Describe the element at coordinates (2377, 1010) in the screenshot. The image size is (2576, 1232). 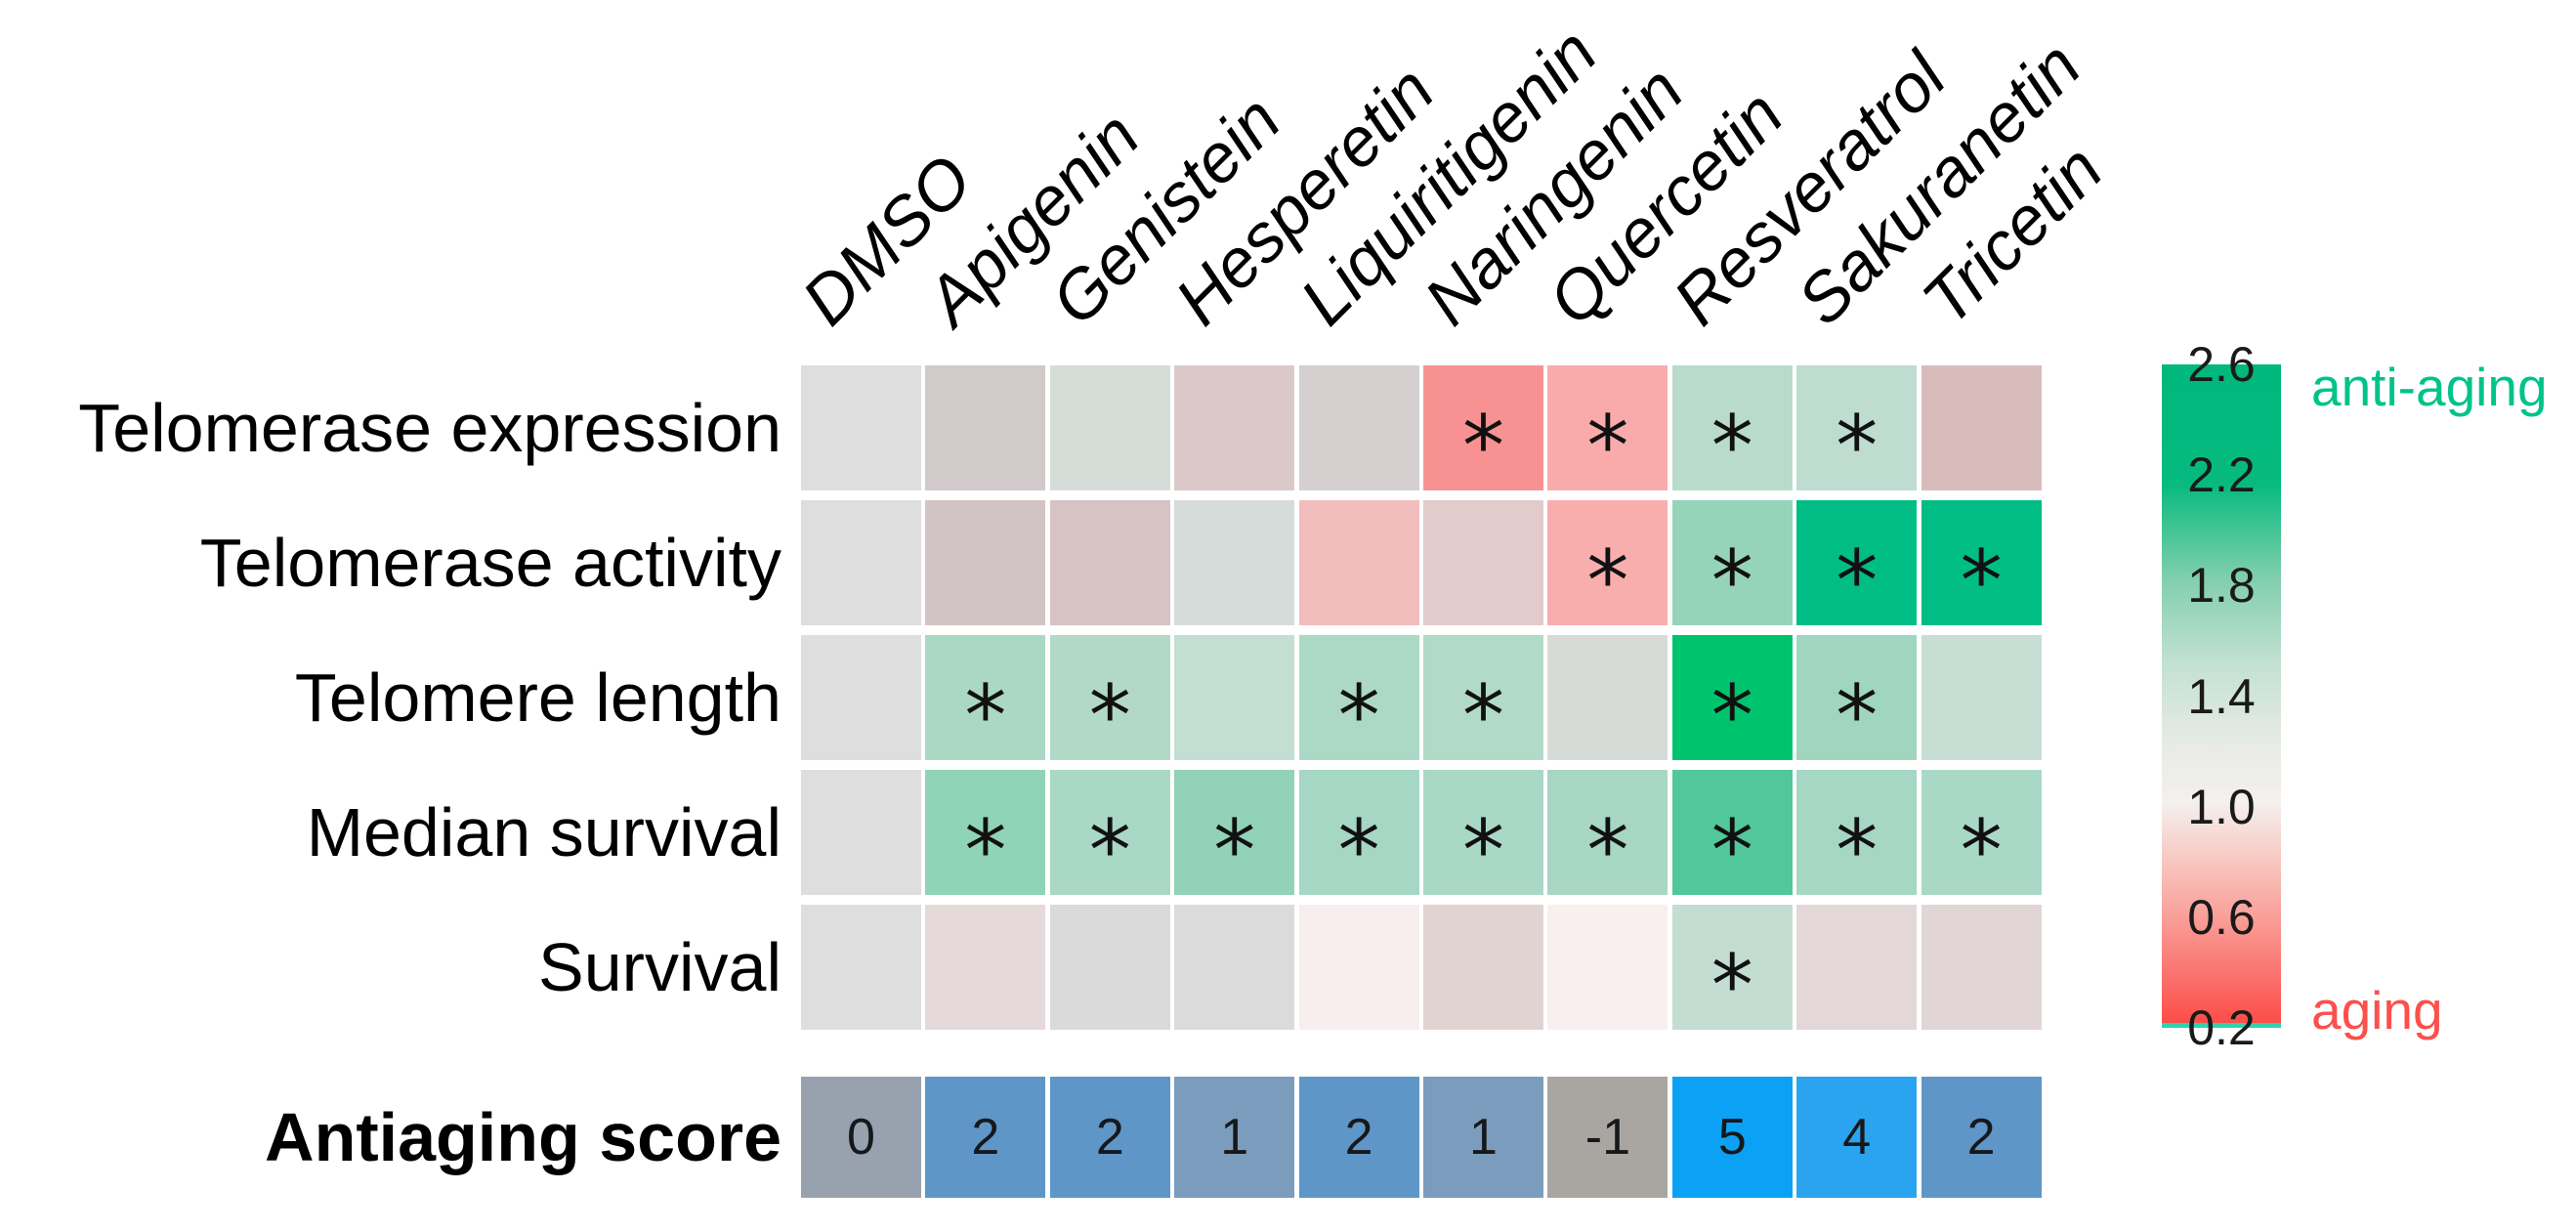
I see `colorbar-label-aging: aging` at that location.